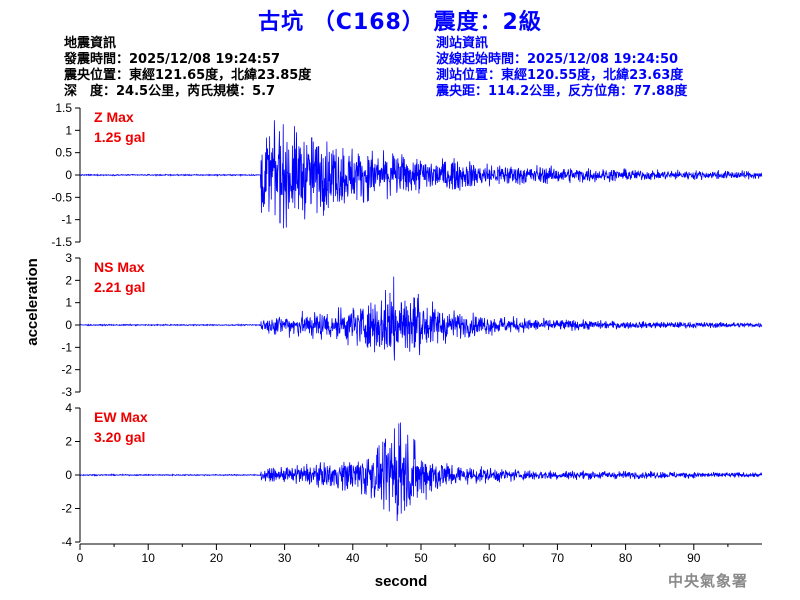  What do you see at coordinates (188, 75) in the screenshot?
I see `earthquake-epicenter-location: 震央位置：東經121.65度，北緯23.85度` at bounding box center [188, 75].